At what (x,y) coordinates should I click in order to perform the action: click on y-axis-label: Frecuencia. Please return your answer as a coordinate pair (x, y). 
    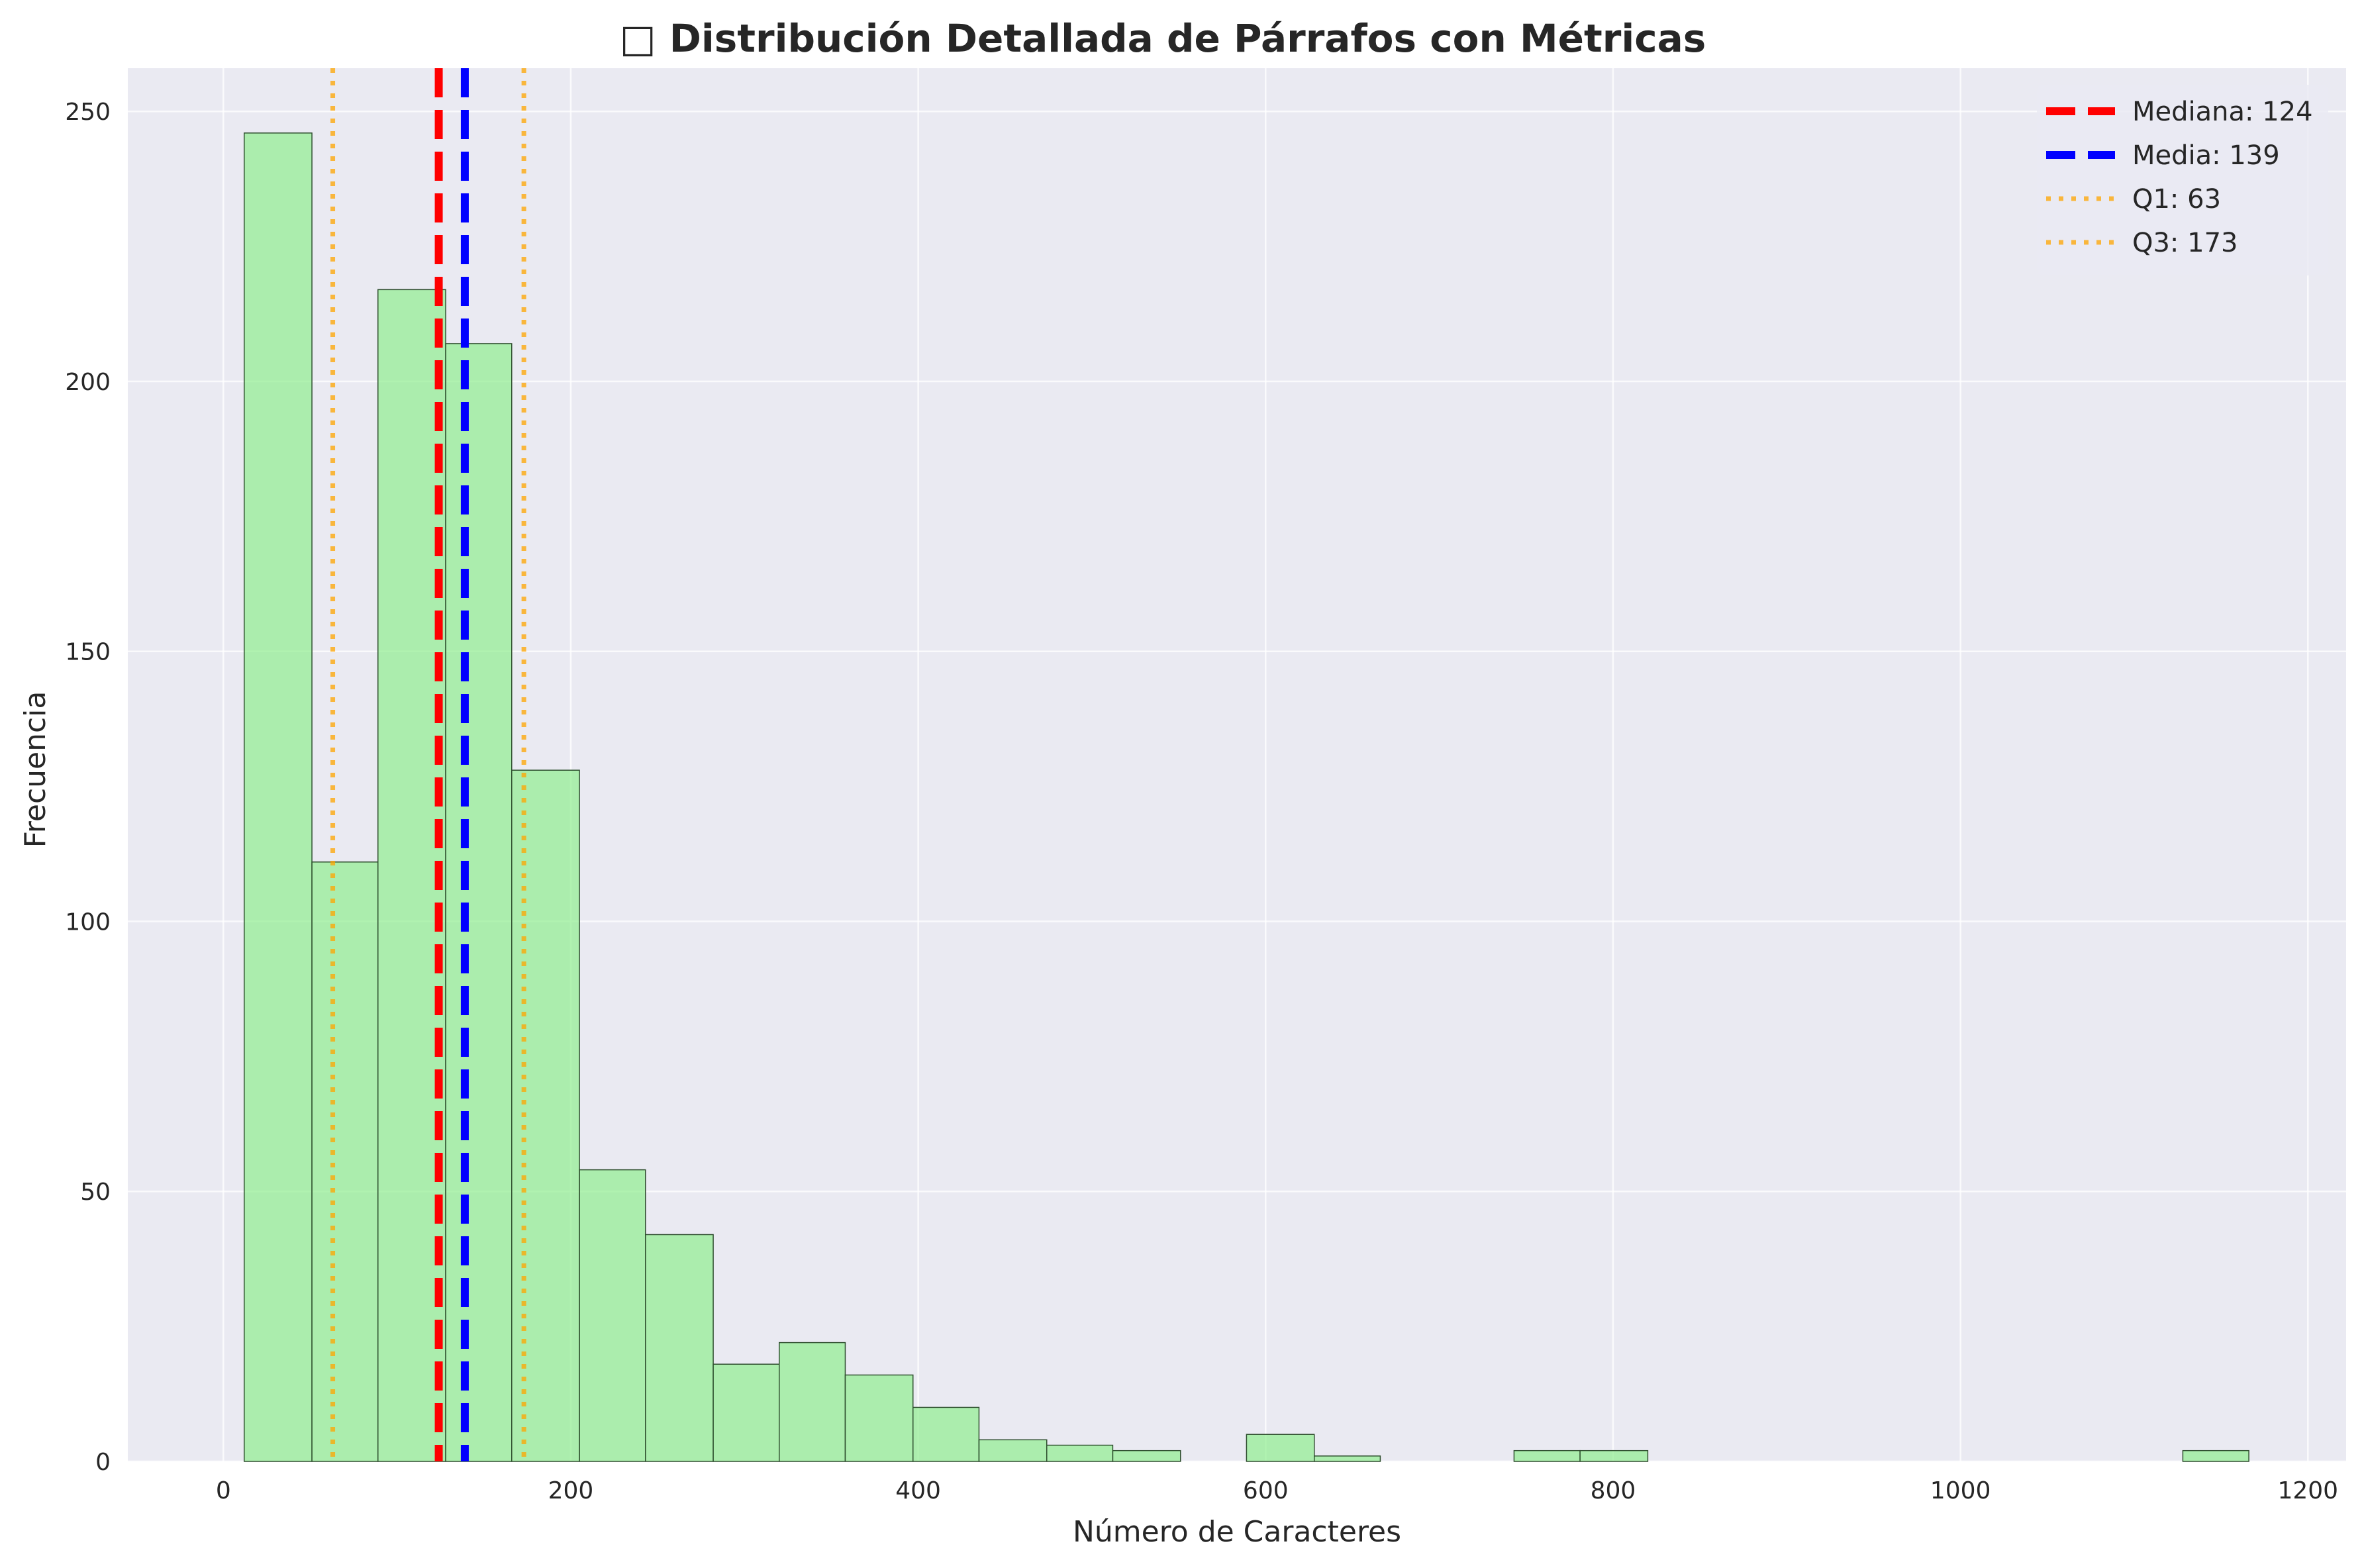
    Looking at the image, I should click on (35, 769).